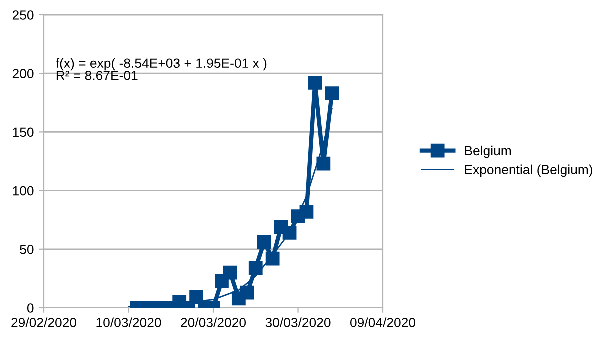 Image resolution: width=605 pixels, height=340 pixels. What do you see at coordinates (129, 323) in the screenshot?
I see `x-tick-label: 10/03/2020` at bounding box center [129, 323].